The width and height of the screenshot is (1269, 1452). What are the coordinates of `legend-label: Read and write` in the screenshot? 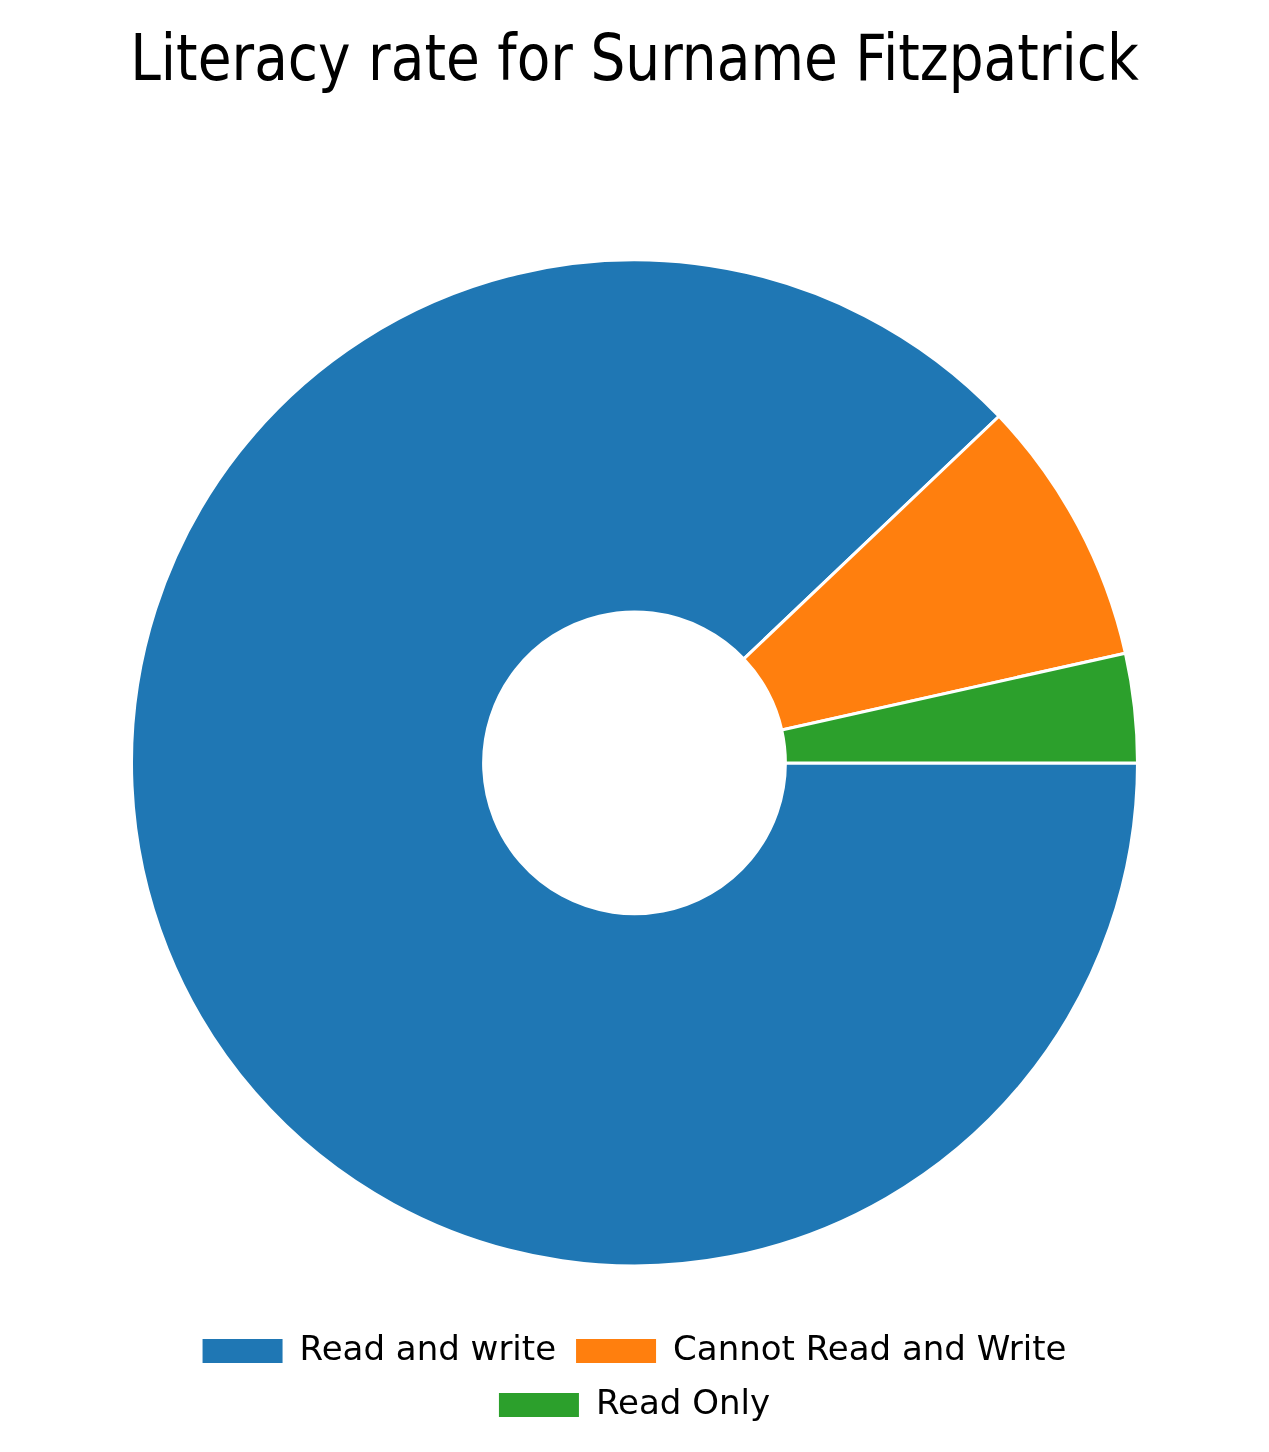 It's located at (428, 1347).